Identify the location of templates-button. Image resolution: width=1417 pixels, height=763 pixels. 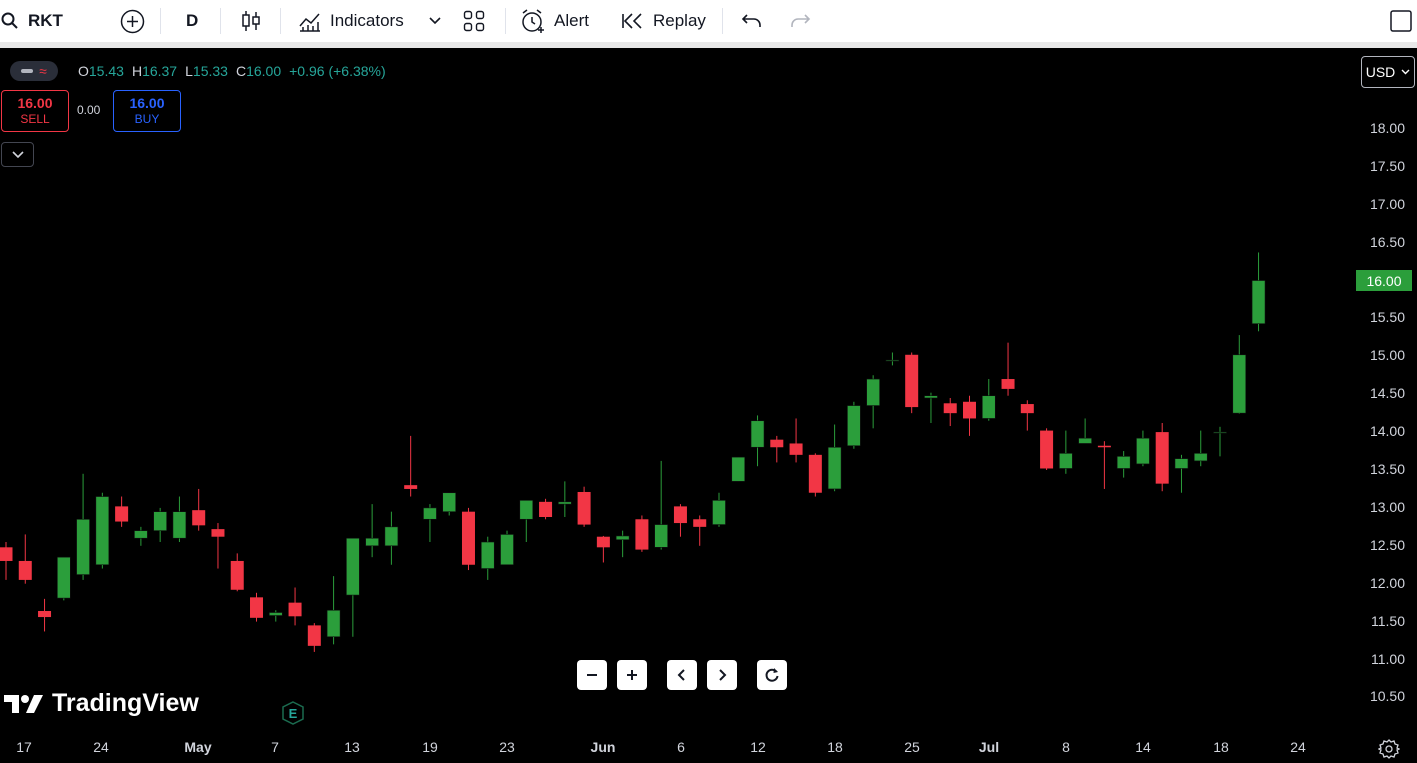
(474, 21).